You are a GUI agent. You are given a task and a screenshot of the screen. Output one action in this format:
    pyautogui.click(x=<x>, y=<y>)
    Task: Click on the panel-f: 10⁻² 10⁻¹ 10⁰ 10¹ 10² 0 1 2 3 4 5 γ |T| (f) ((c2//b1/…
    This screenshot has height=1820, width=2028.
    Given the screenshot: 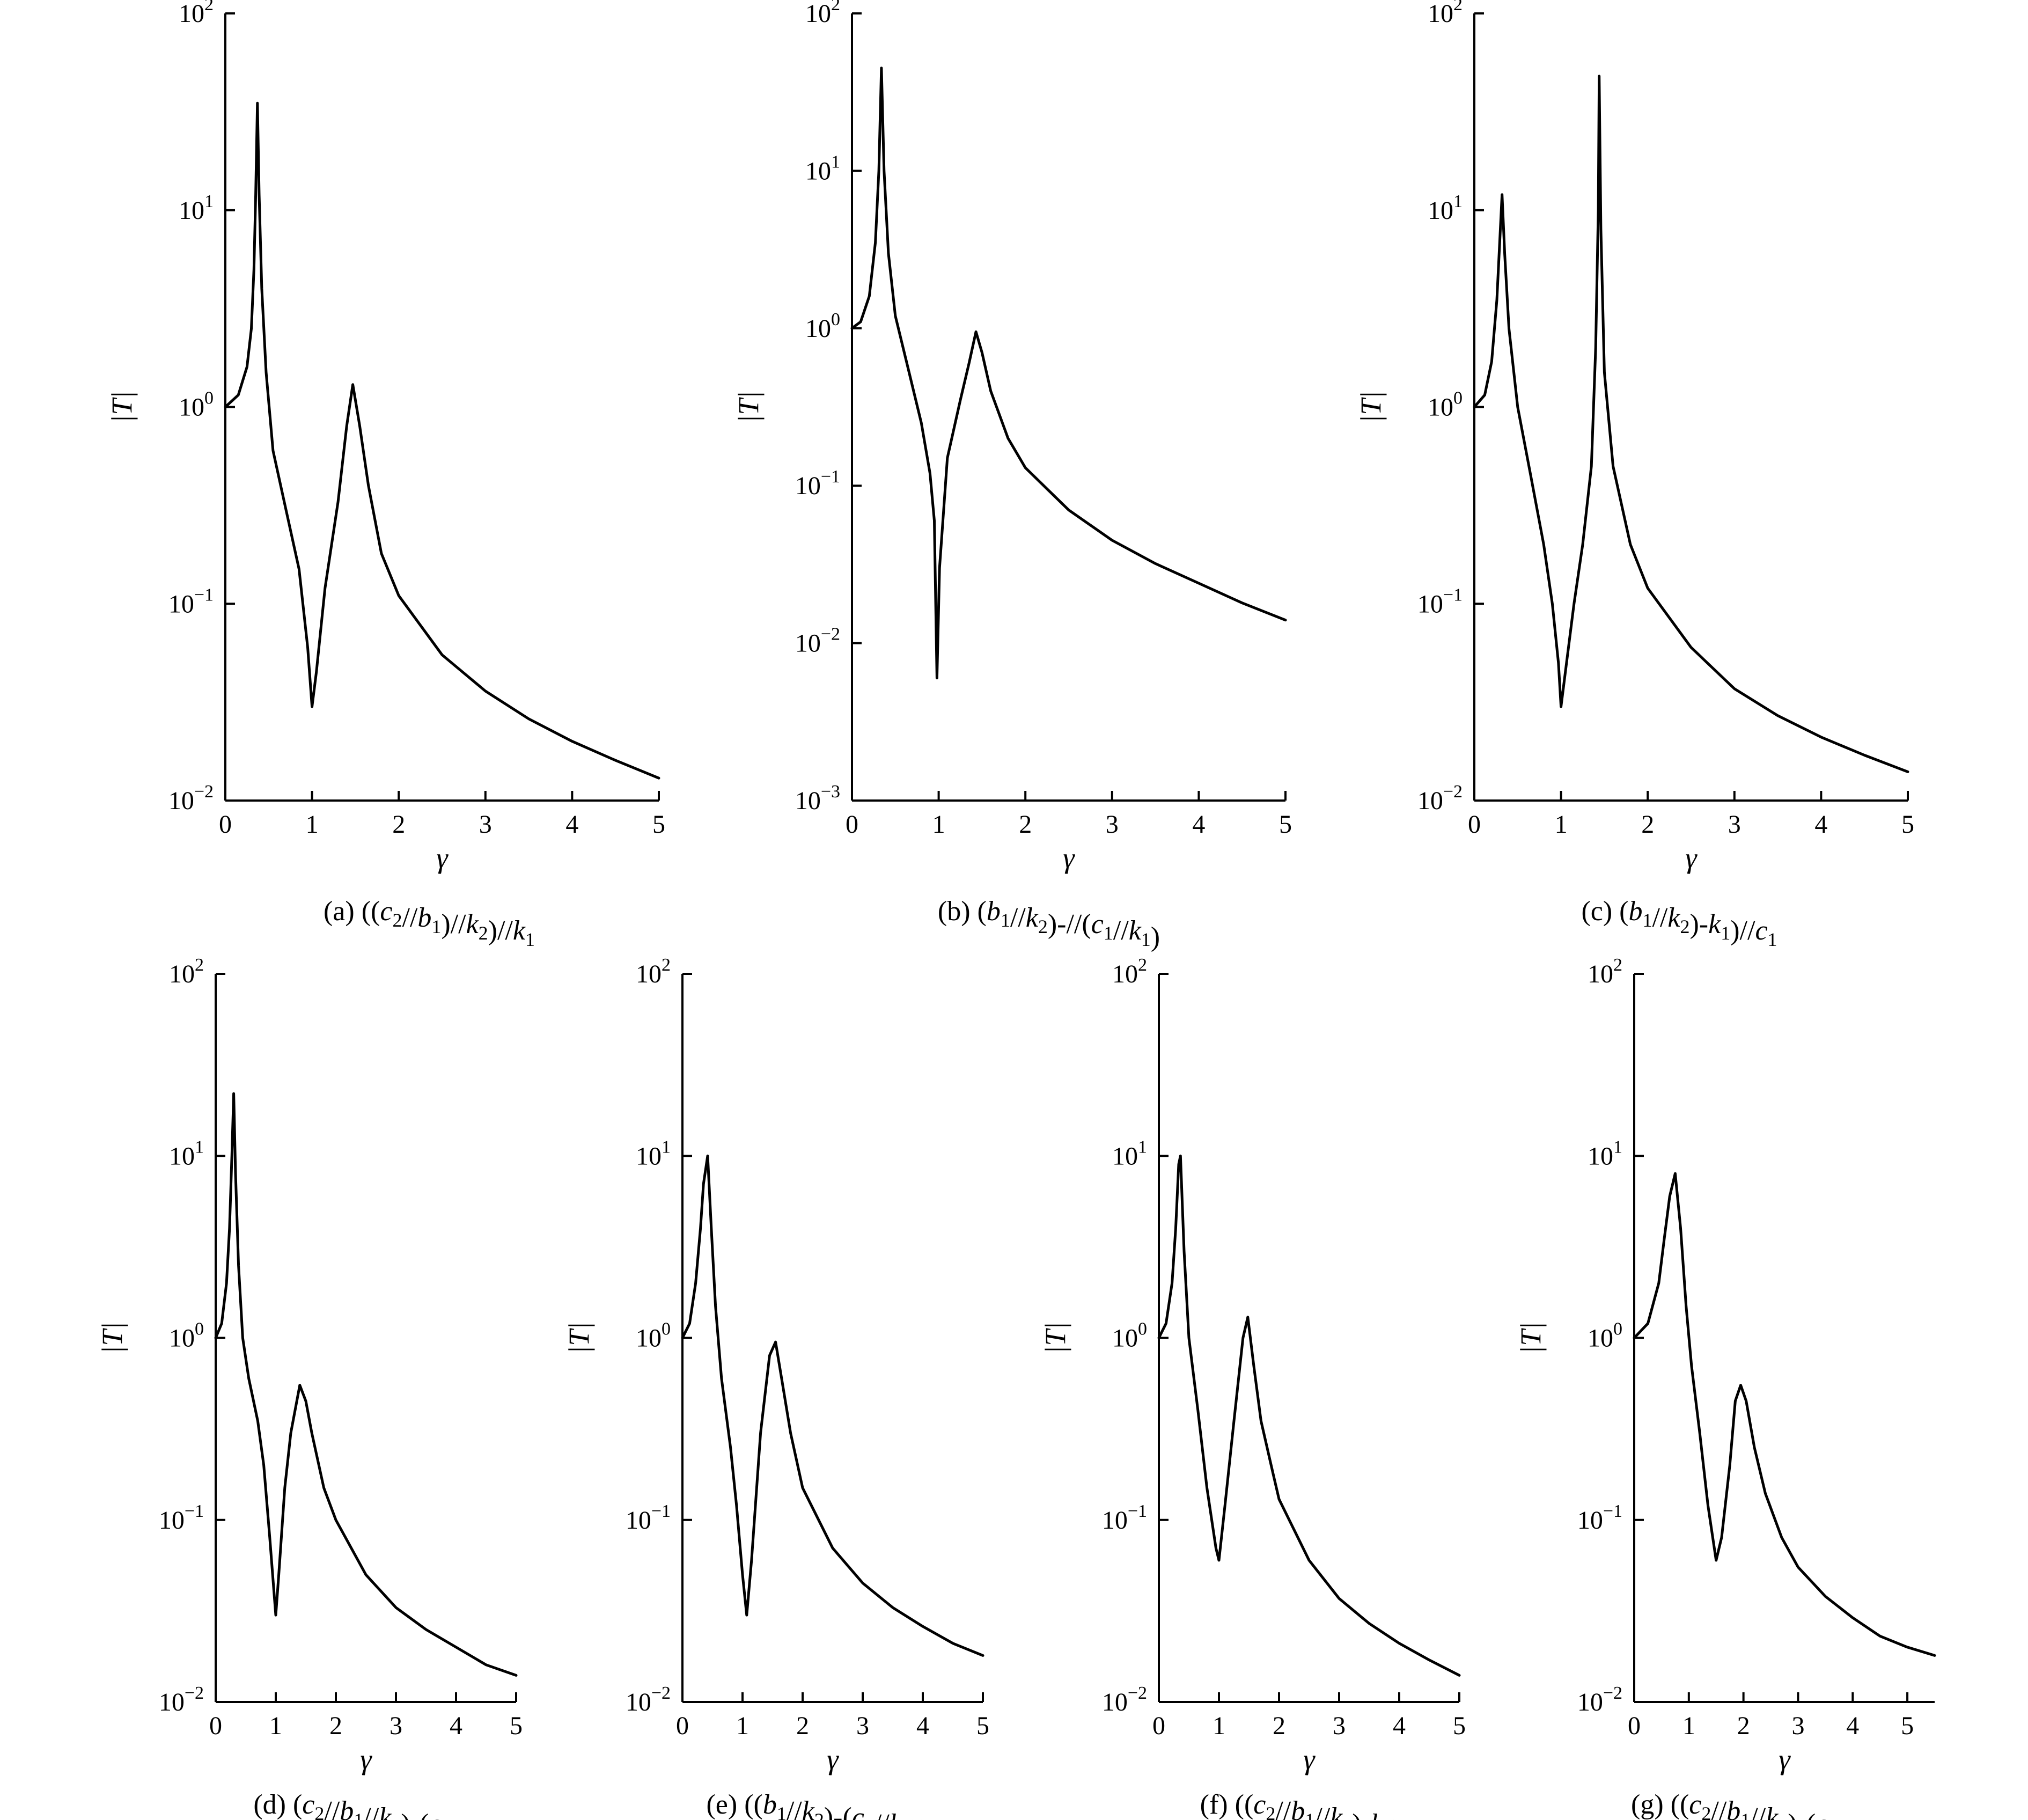 What is the action you would take?
    pyautogui.click(x=1252, y=1387)
    